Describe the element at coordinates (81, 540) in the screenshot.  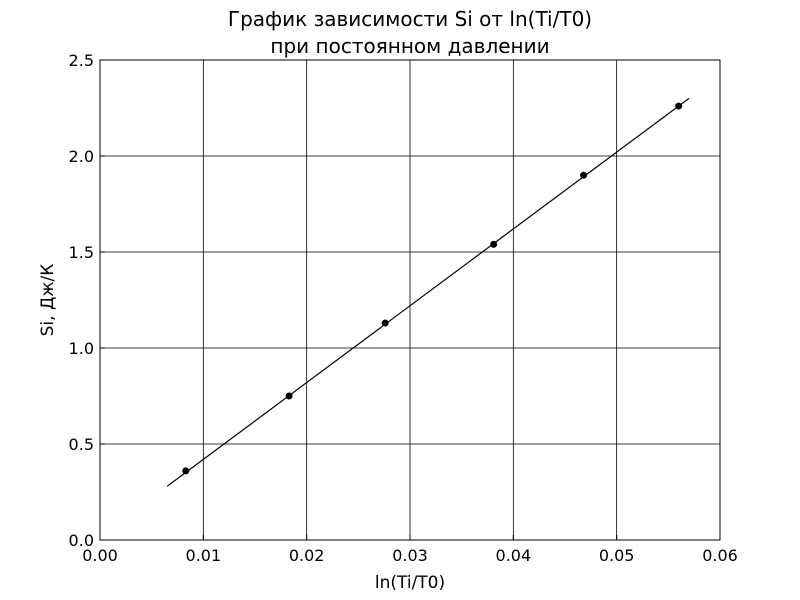
I see `y-tick-label: 0.0` at that location.